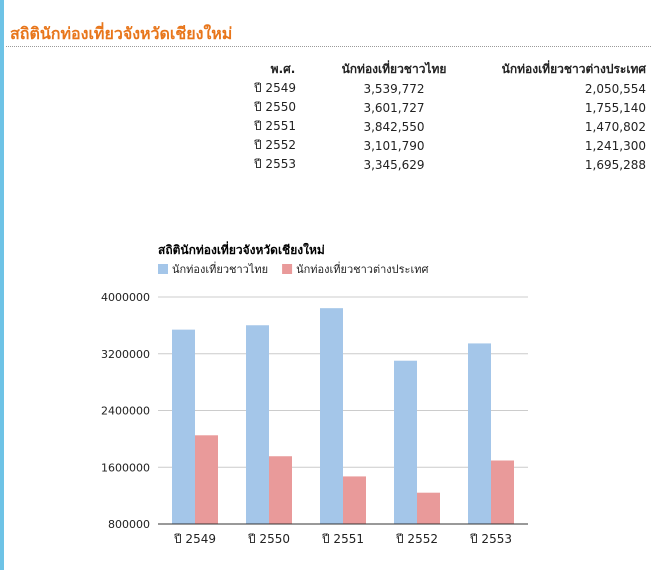  I want to click on table-row: ปี 2550 3,601,727 1,755,140, so click(450, 107).